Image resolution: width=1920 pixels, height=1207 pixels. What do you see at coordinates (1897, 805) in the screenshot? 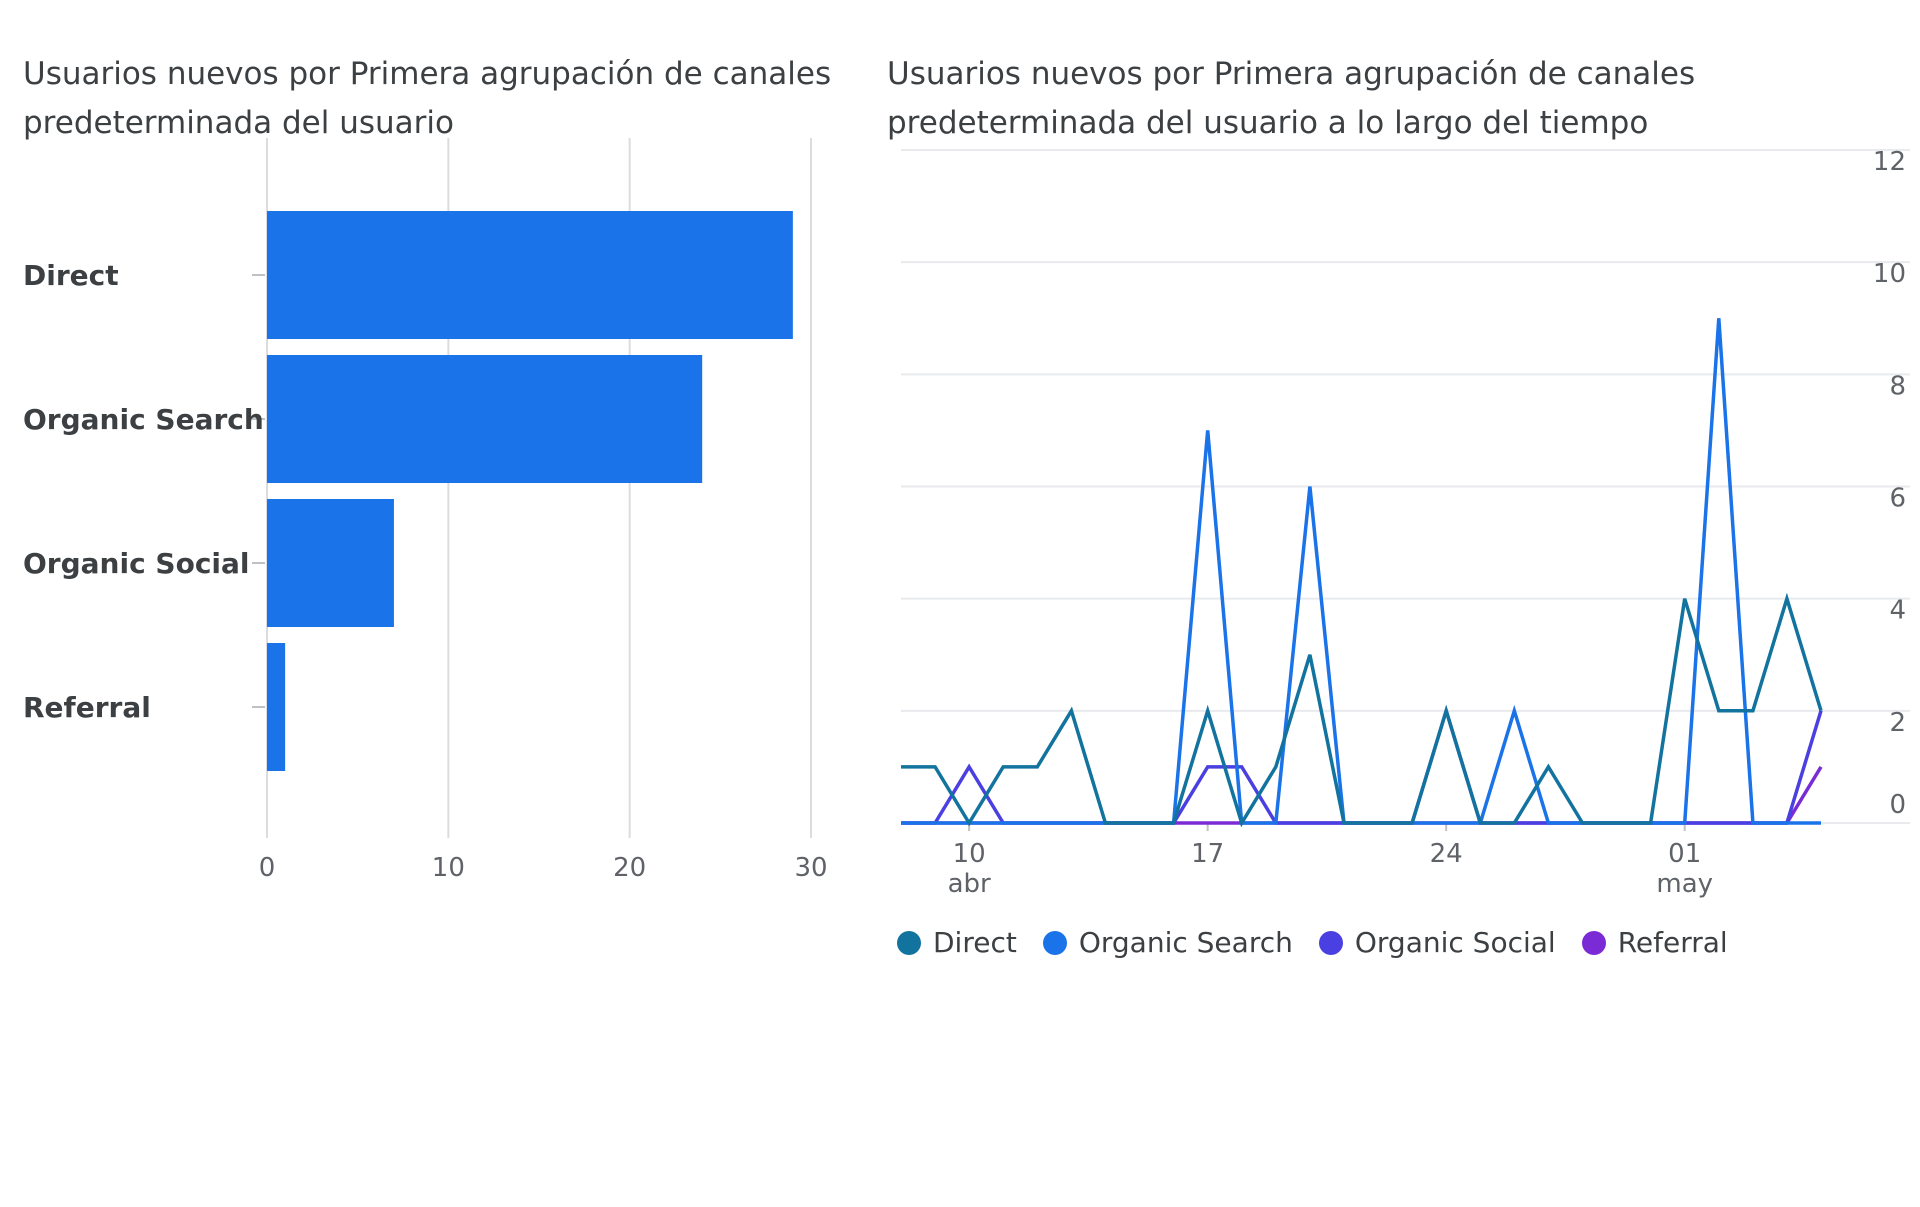
I see `y-tick-label: 0` at bounding box center [1897, 805].